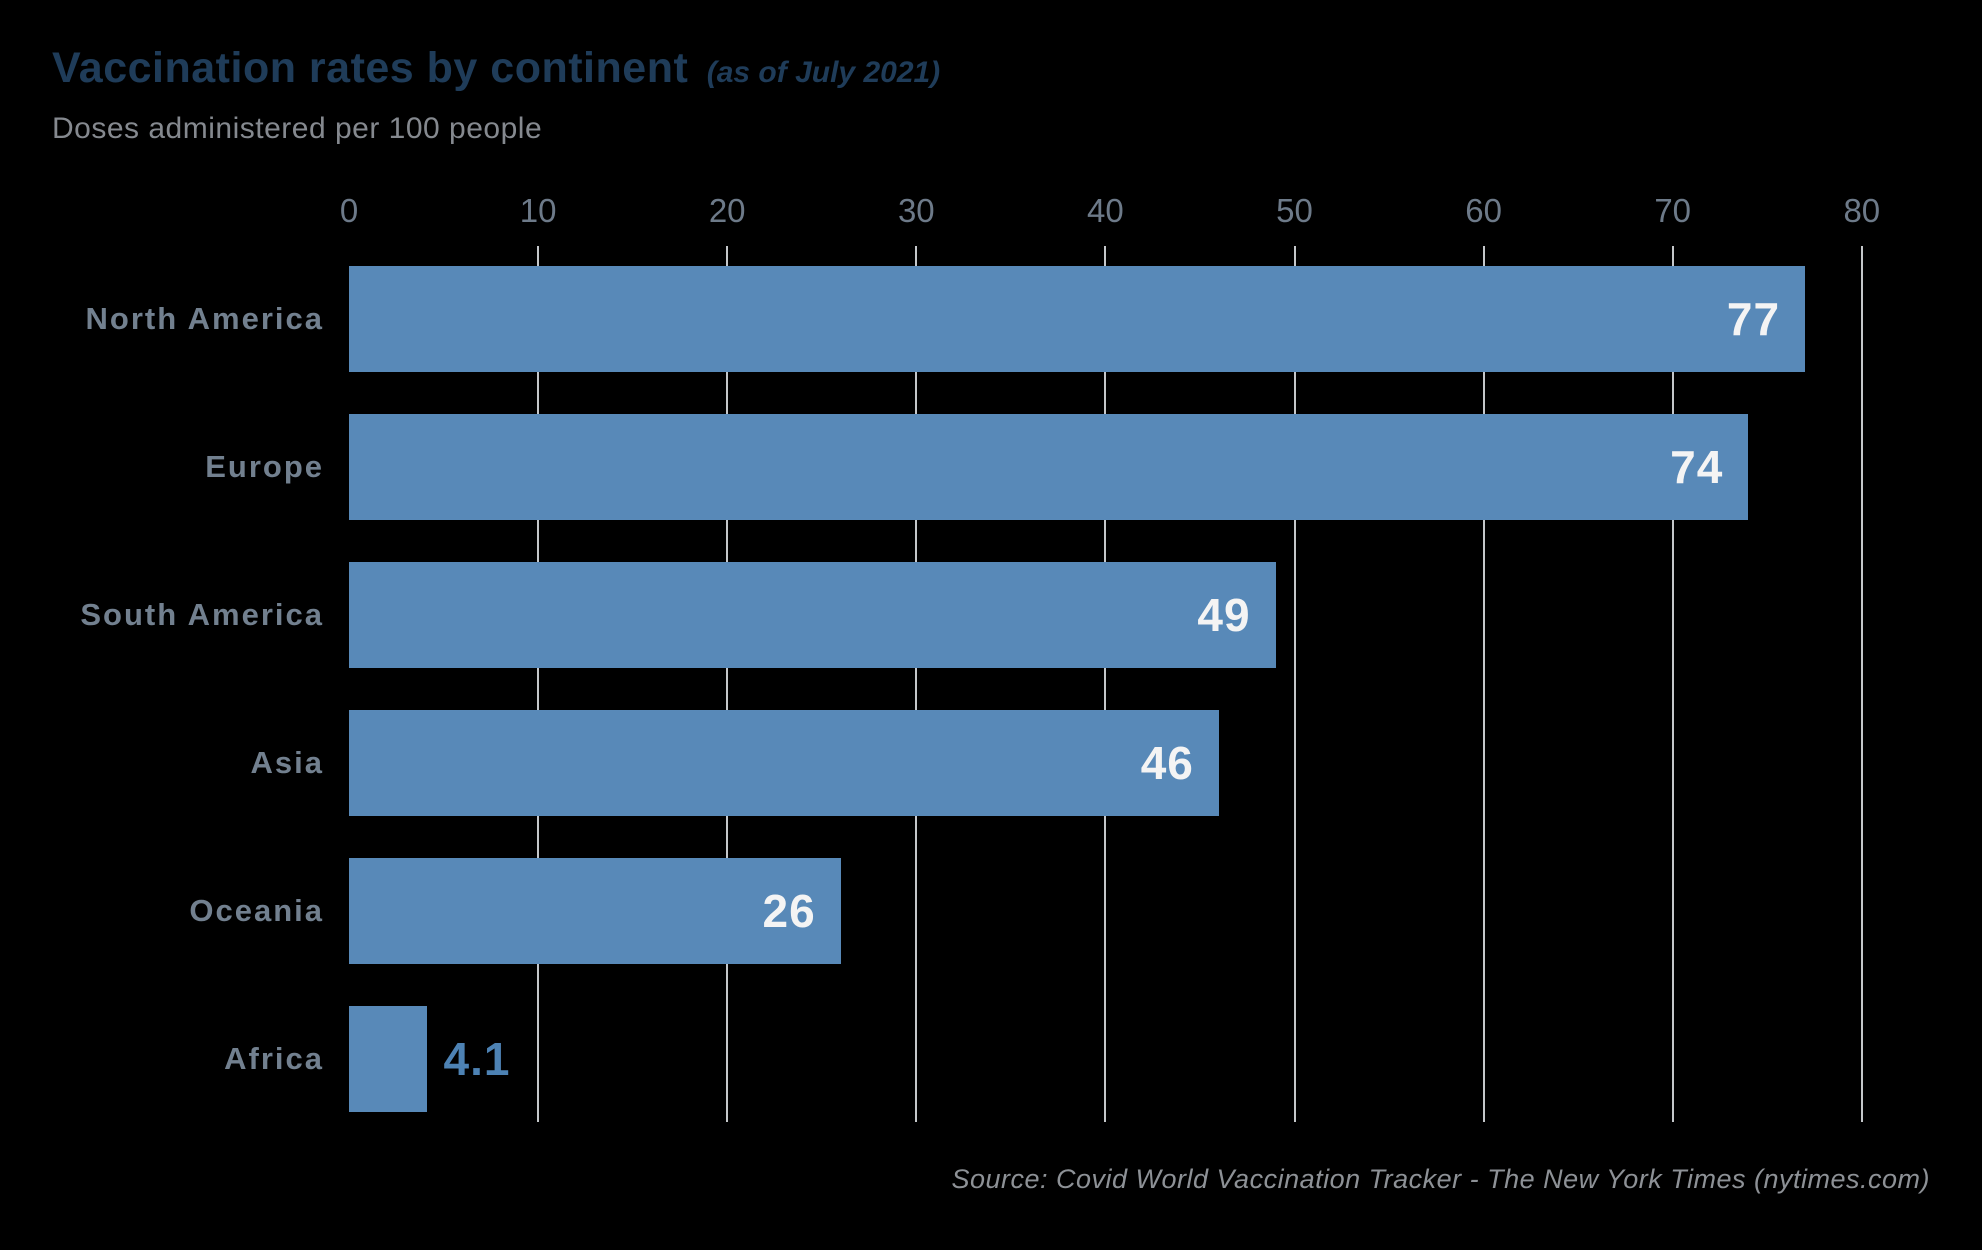 This screenshot has width=1982, height=1250. What do you see at coordinates (991, 911) in the screenshot?
I see `bar-row-oceania: Oceania 26` at bounding box center [991, 911].